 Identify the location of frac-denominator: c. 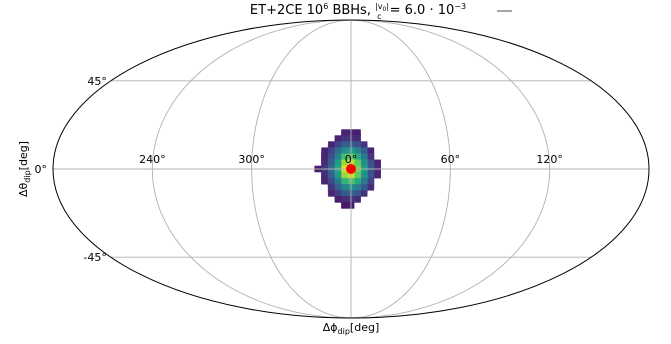
(379, 16).